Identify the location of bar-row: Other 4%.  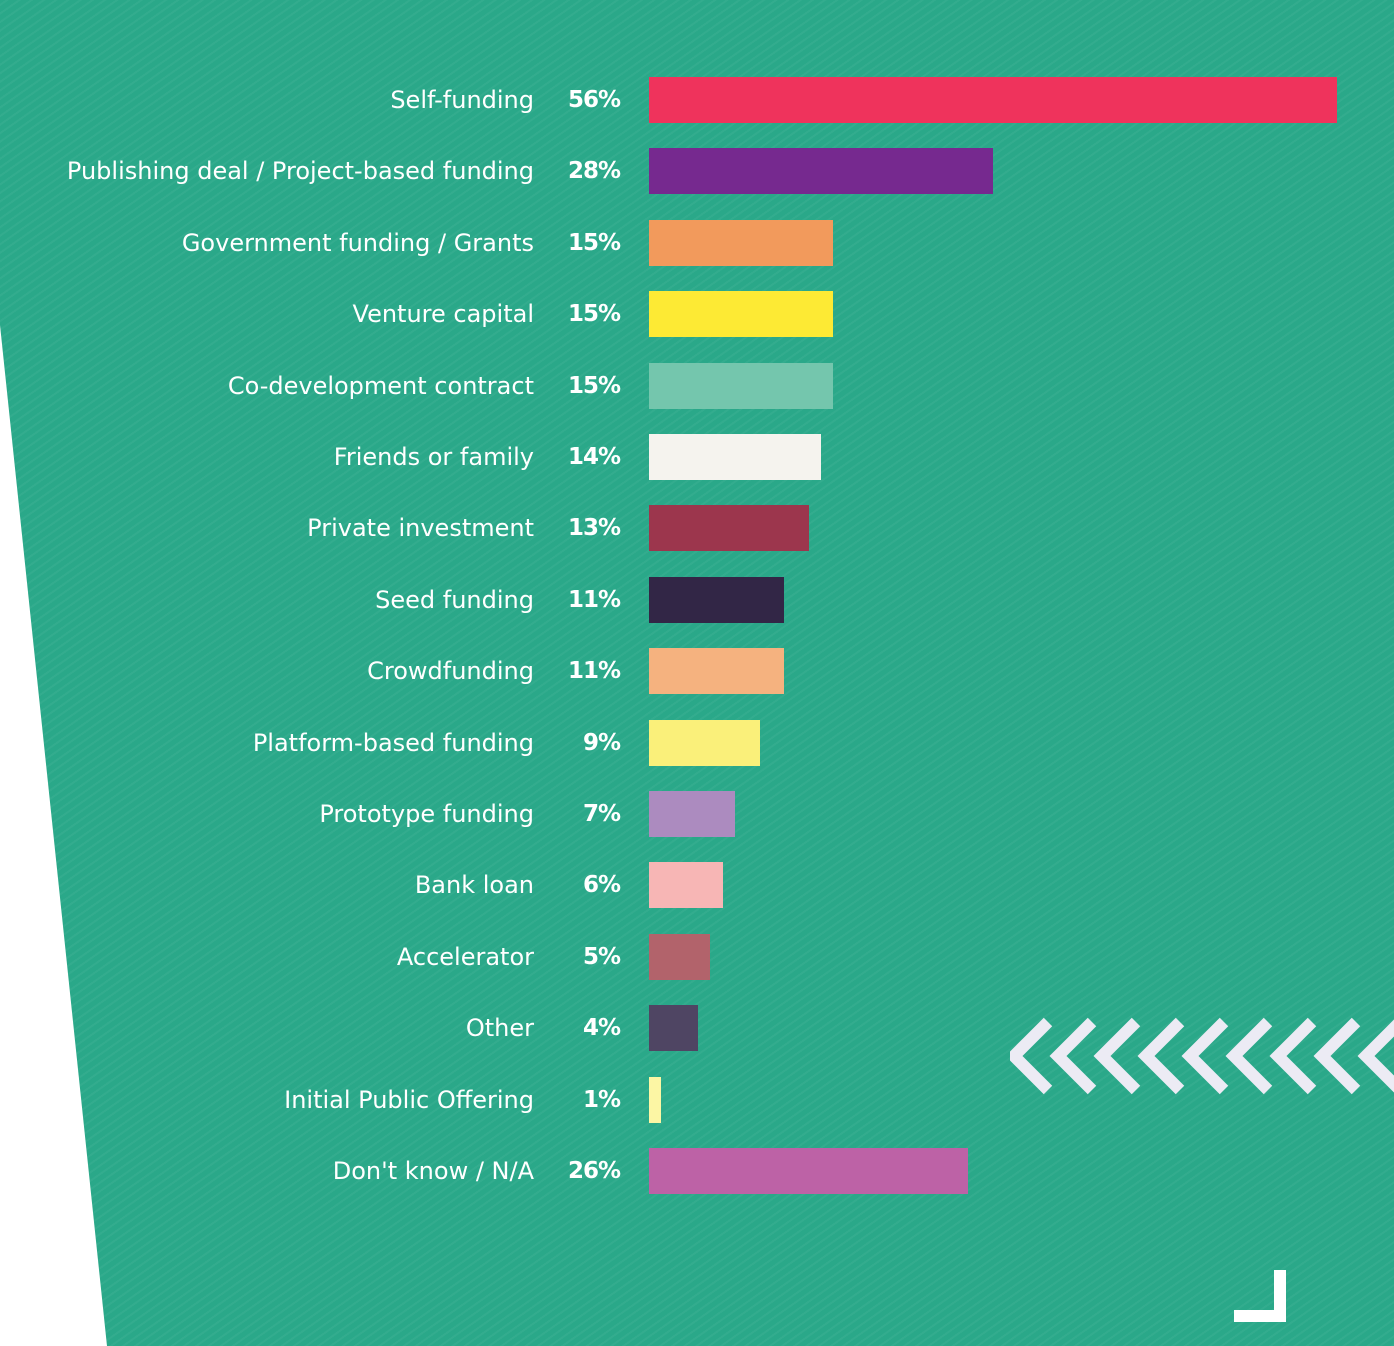
(697, 1028).